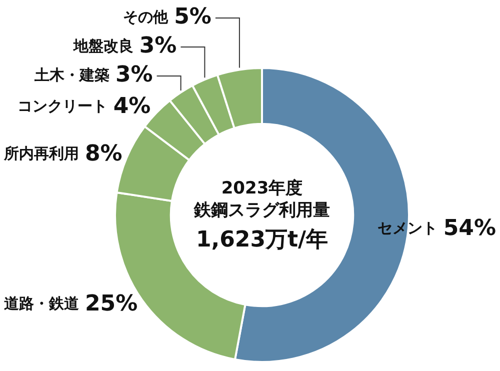 The width and height of the screenshot is (500, 371). What do you see at coordinates (146, 17) in the screenshot?
I see `slice-label: その他` at bounding box center [146, 17].